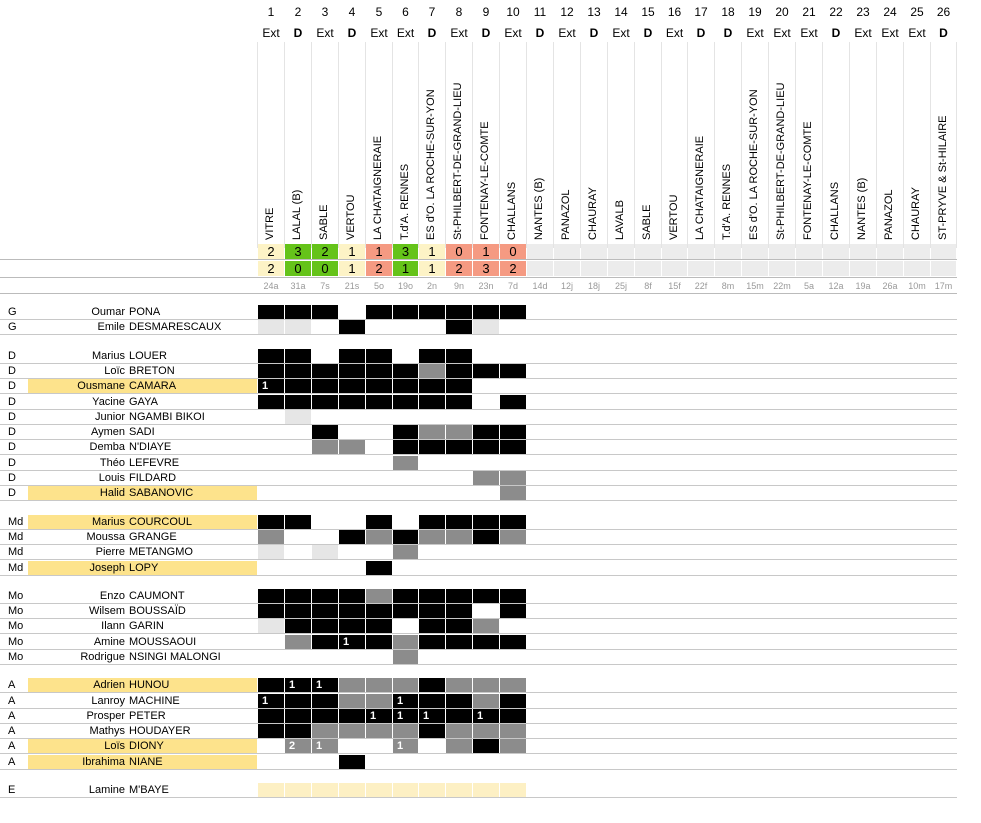 This screenshot has width=981, height=823. What do you see at coordinates (917, 144) in the screenshot?
I see `opponent-header: CHAURAY` at bounding box center [917, 144].